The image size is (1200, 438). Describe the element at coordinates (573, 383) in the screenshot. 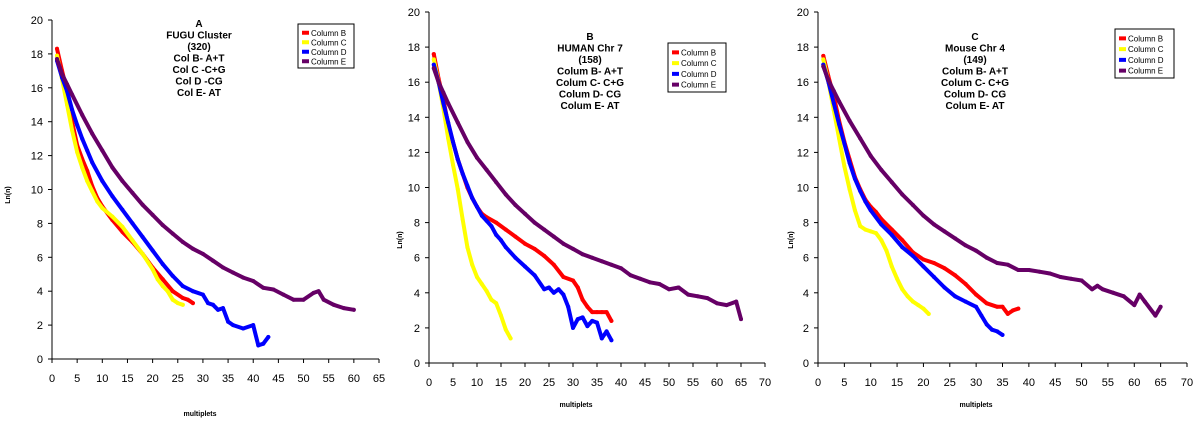

I see `chart-b-x-tick-label: 30` at that location.